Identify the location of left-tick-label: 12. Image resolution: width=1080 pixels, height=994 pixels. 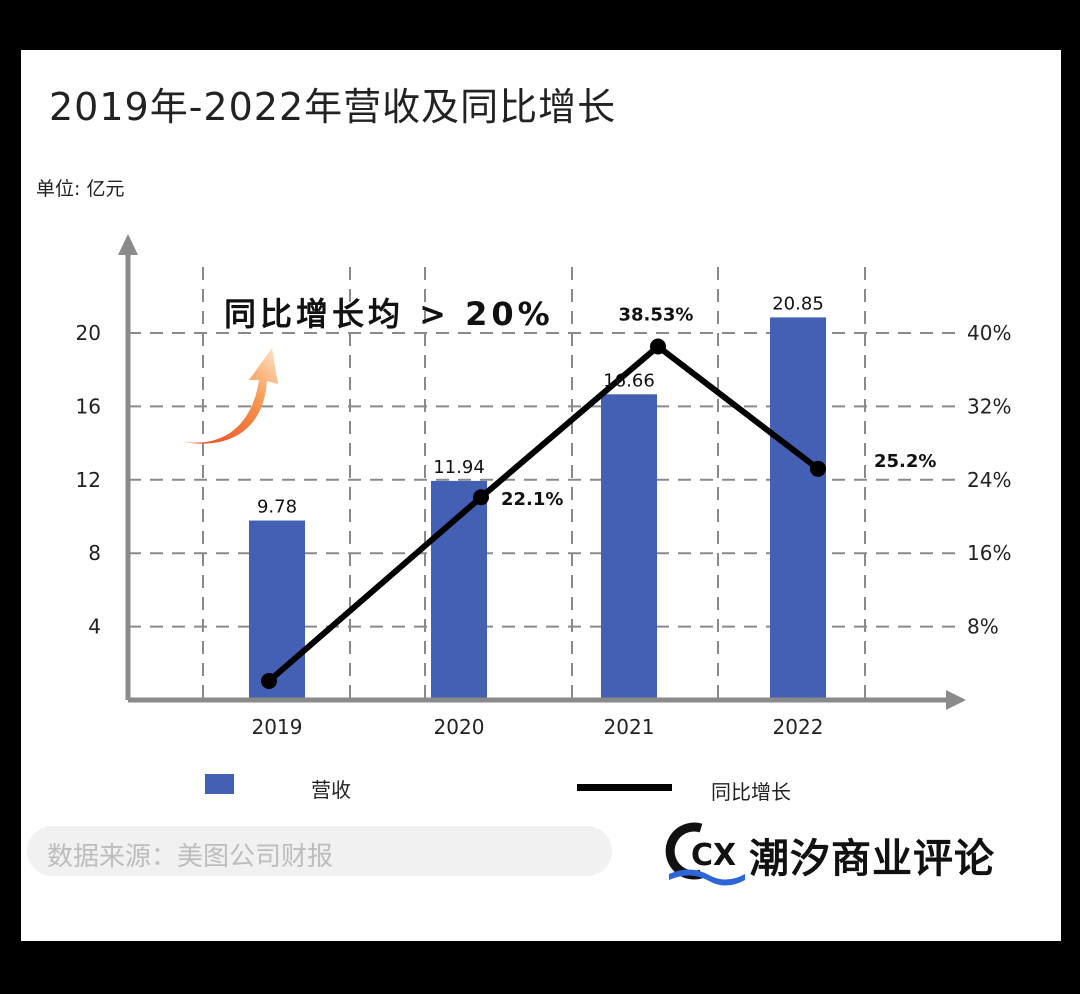
(88, 480).